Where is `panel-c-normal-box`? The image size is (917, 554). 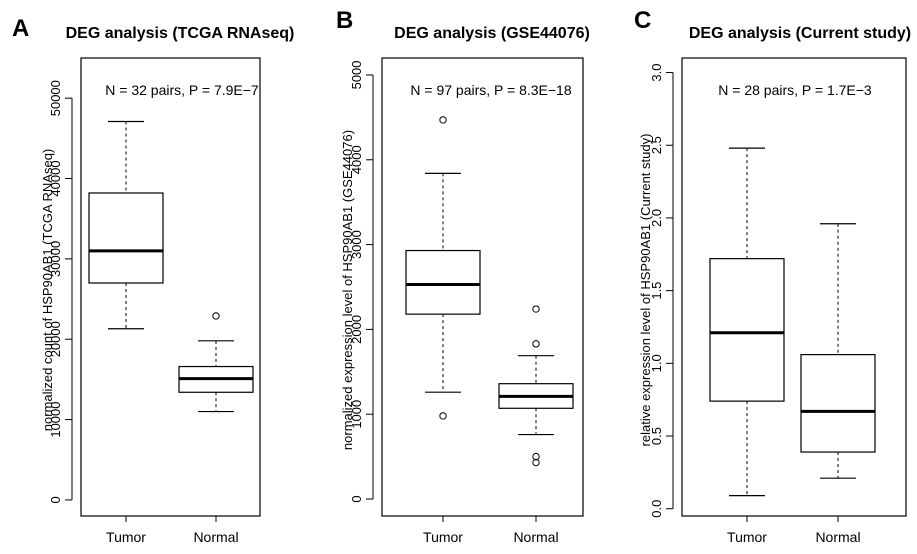
panel-c-normal-box is located at coordinates (838, 403).